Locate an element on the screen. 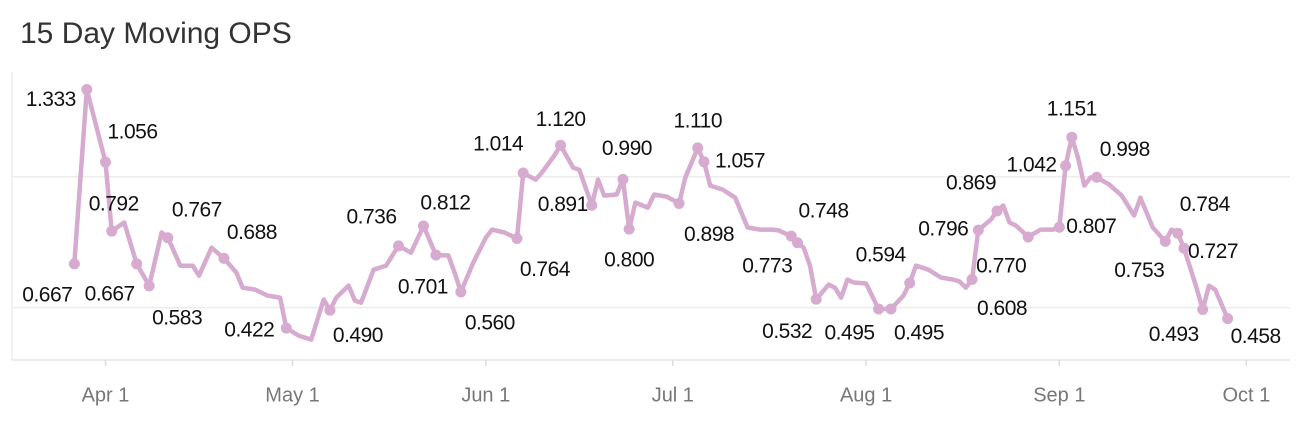 The height and width of the screenshot is (428, 1302). value-label: 0.990 is located at coordinates (627, 148).